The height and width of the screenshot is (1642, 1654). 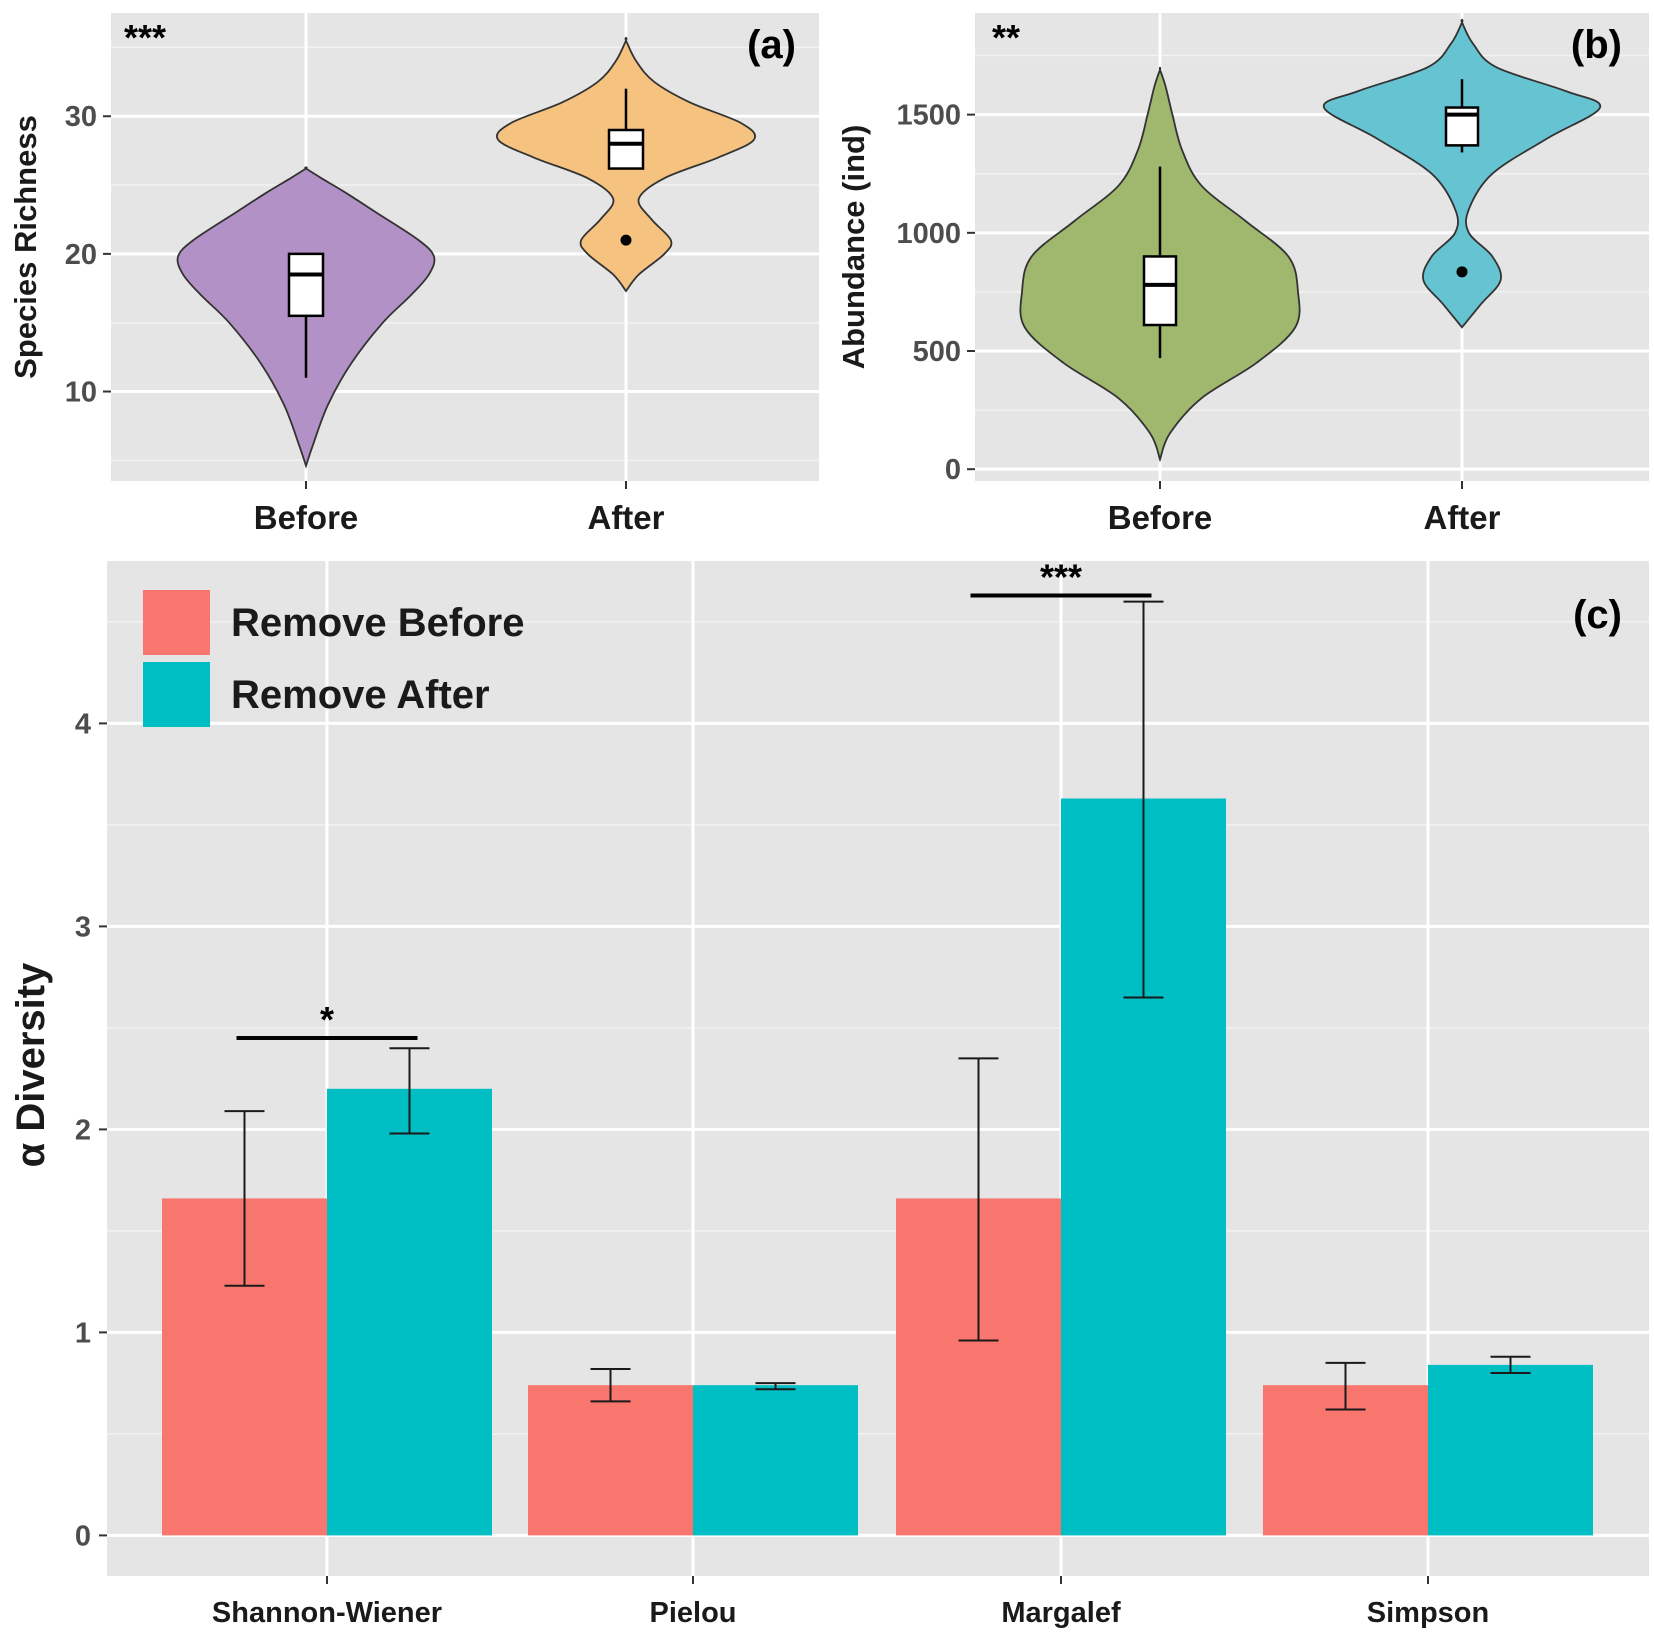 I want to click on panel-a-y-axis-title: Species Richness, so click(x=25, y=247).